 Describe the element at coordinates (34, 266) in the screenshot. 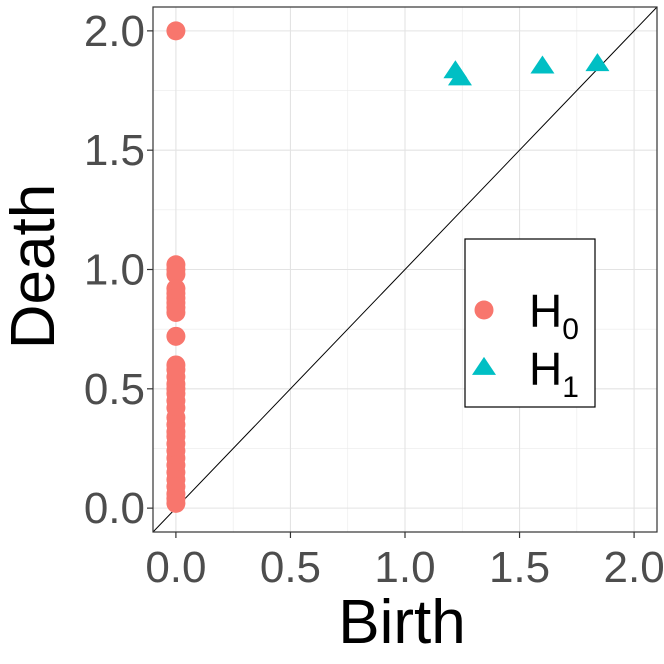

I see `y-axis-title: Death` at that location.